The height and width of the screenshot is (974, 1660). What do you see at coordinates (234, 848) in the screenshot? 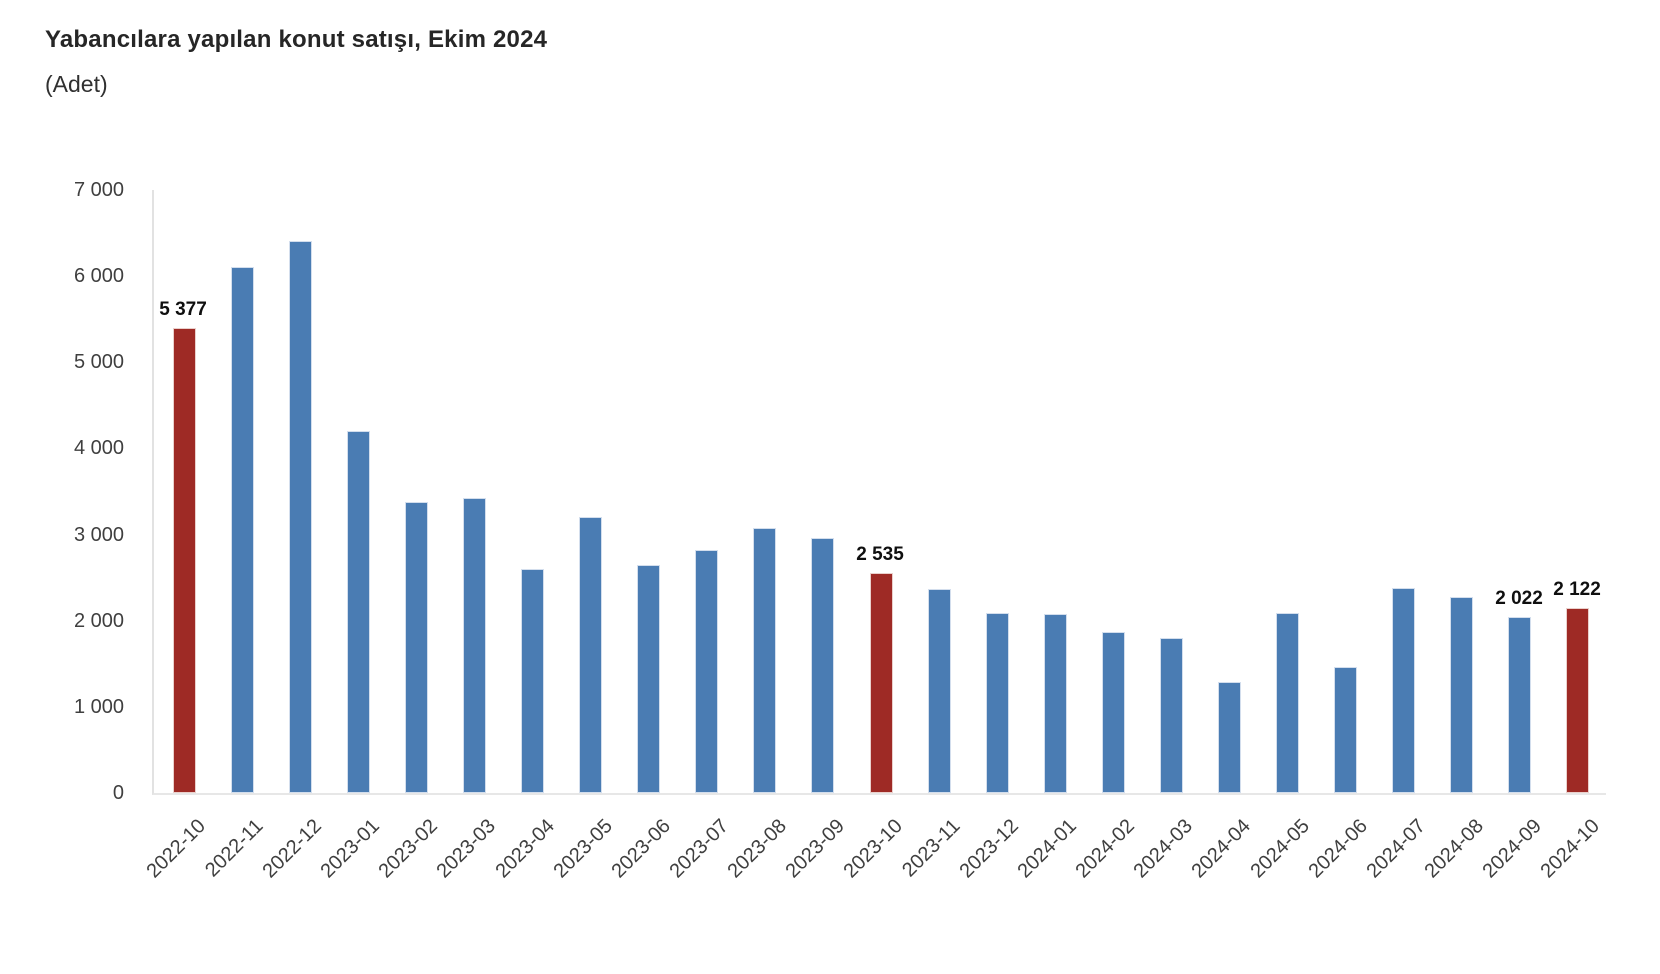
I see `x-axis-tick-label-2022-11: 2022-11` at bounding box center [234, 848].